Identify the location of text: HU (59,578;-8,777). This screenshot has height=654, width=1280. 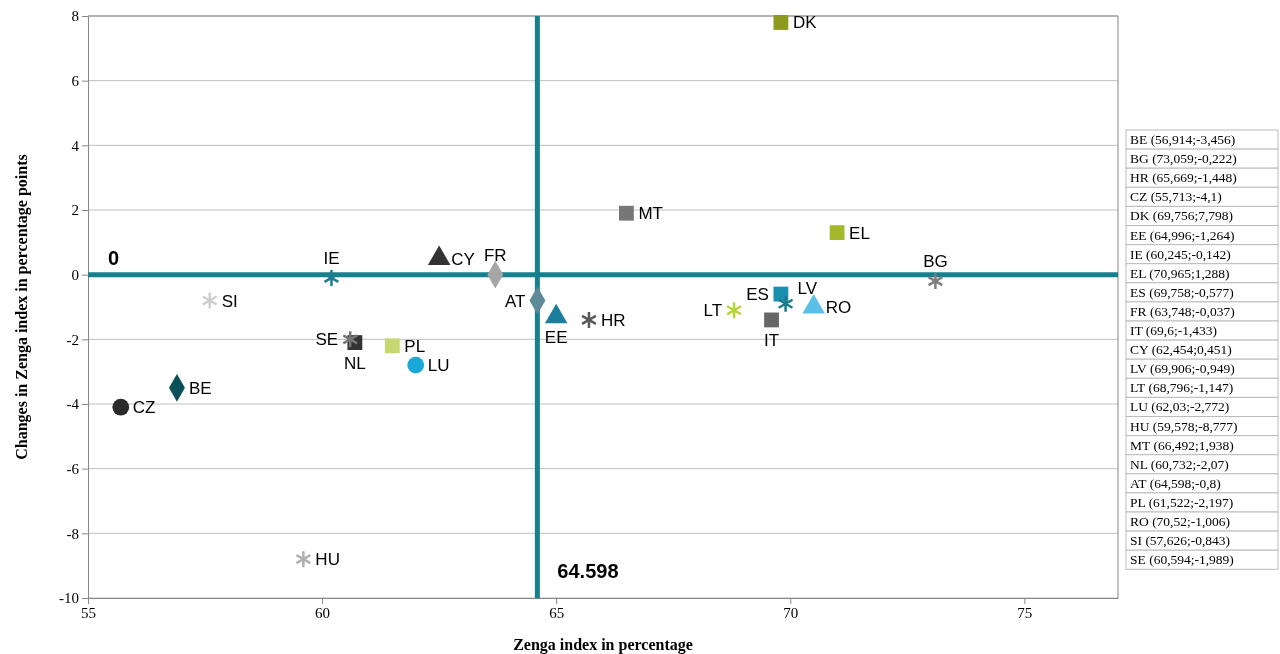
(1184, 426).